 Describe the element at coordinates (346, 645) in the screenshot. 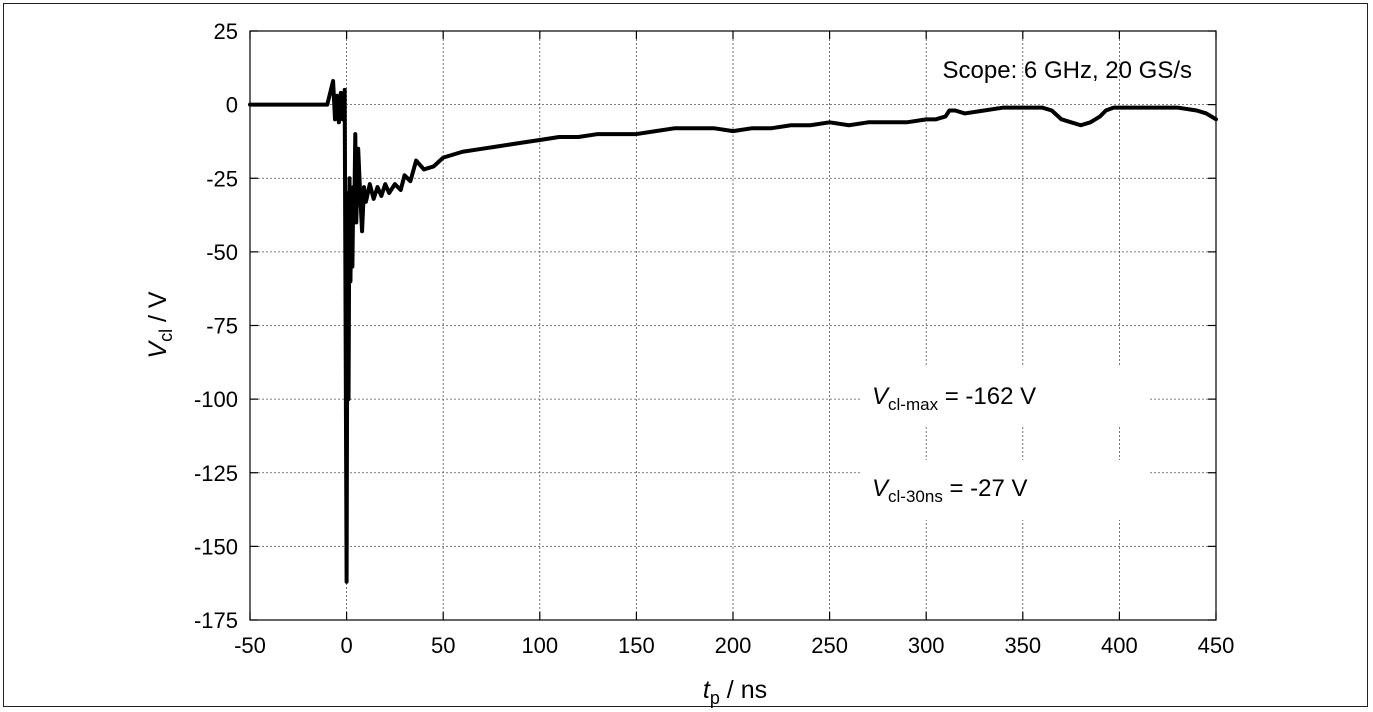

I see `x-tick-label: 0` at that location.